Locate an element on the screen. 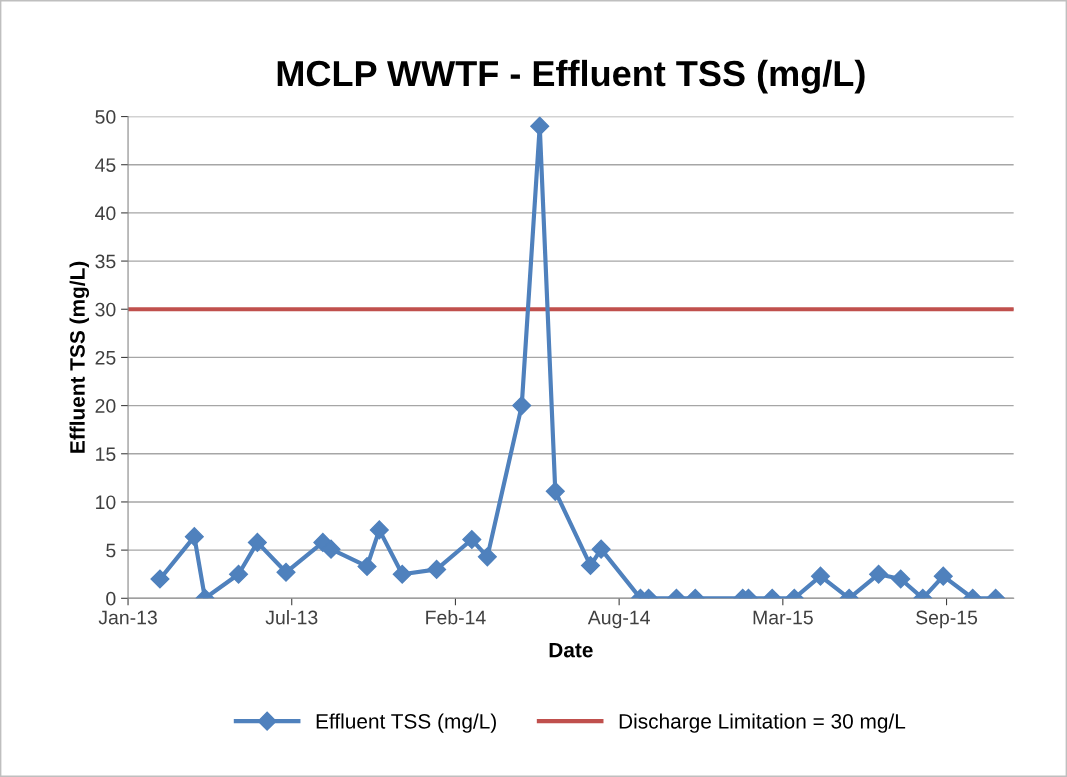 The image size is (1067, 777). x-tick-label: Jan-13 is located at coordinates (127, 617).